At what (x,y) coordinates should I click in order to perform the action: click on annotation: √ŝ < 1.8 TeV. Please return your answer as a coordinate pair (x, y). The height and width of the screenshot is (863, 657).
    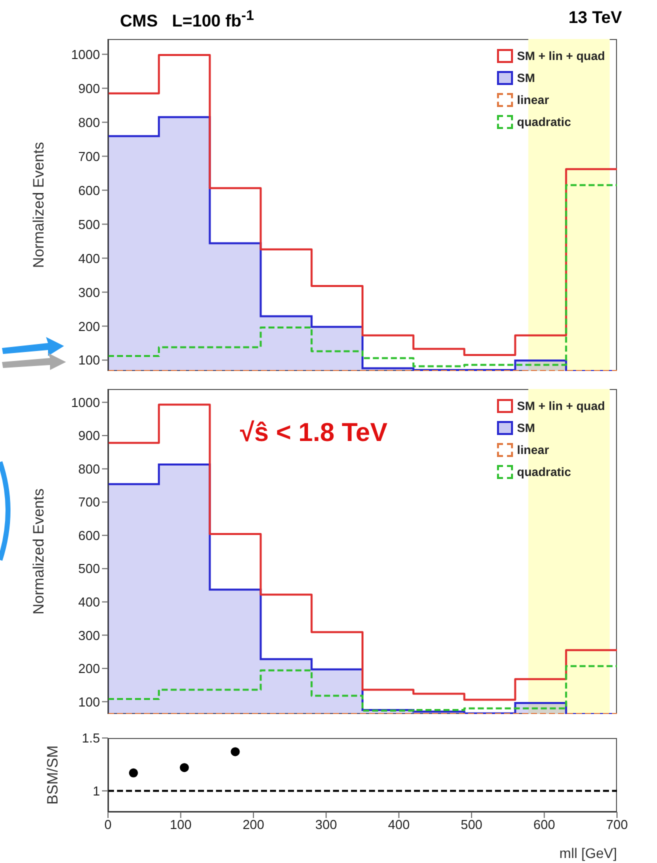
    Looking at the image, I should click on (314, 432).